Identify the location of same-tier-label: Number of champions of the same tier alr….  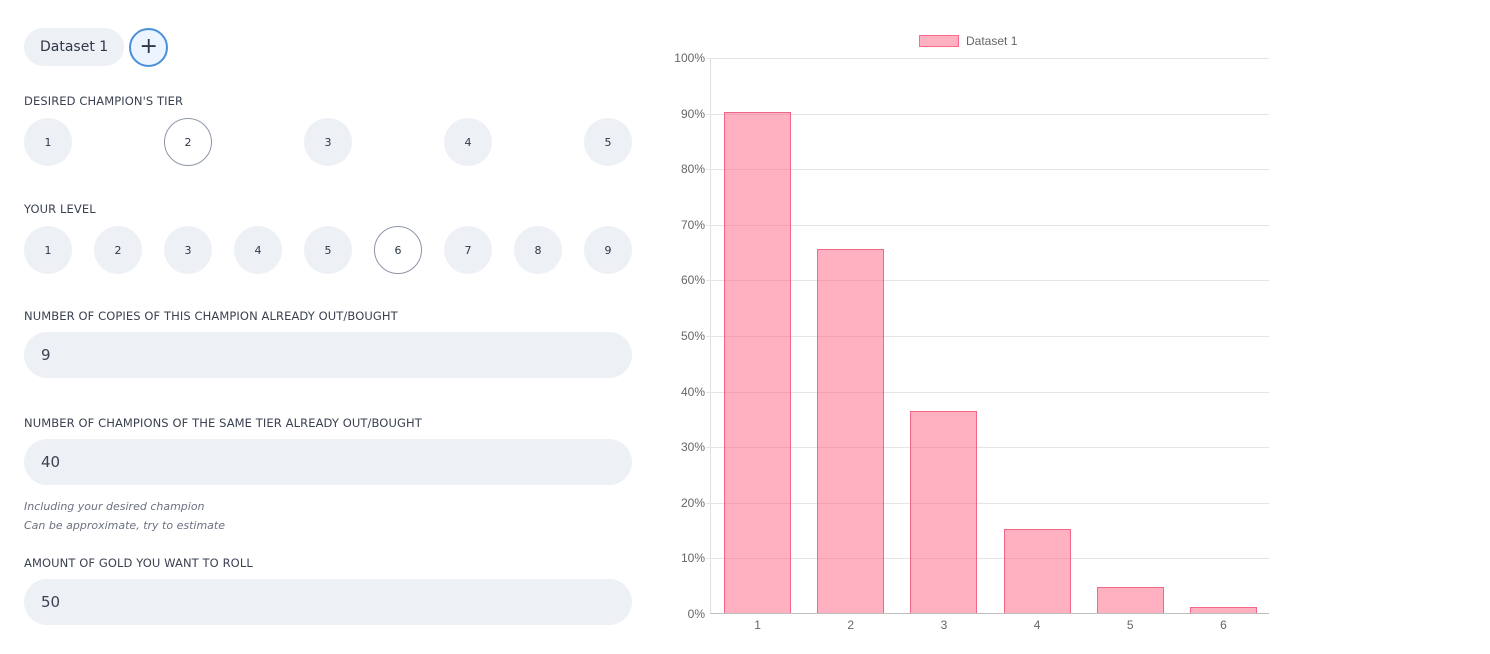
(223, 423).